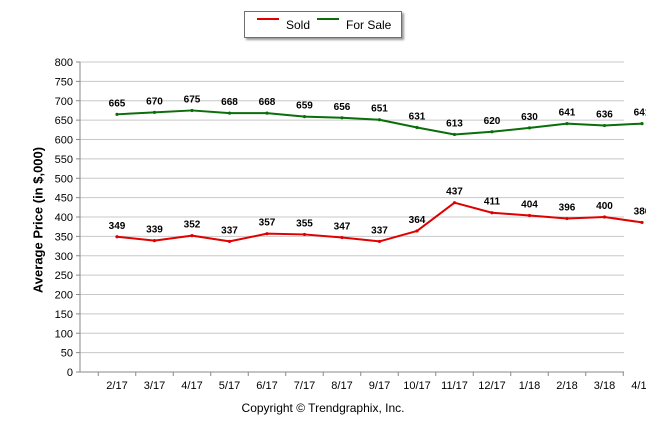  I want to click on y-tick-label-750: 750, so click(64, 82).